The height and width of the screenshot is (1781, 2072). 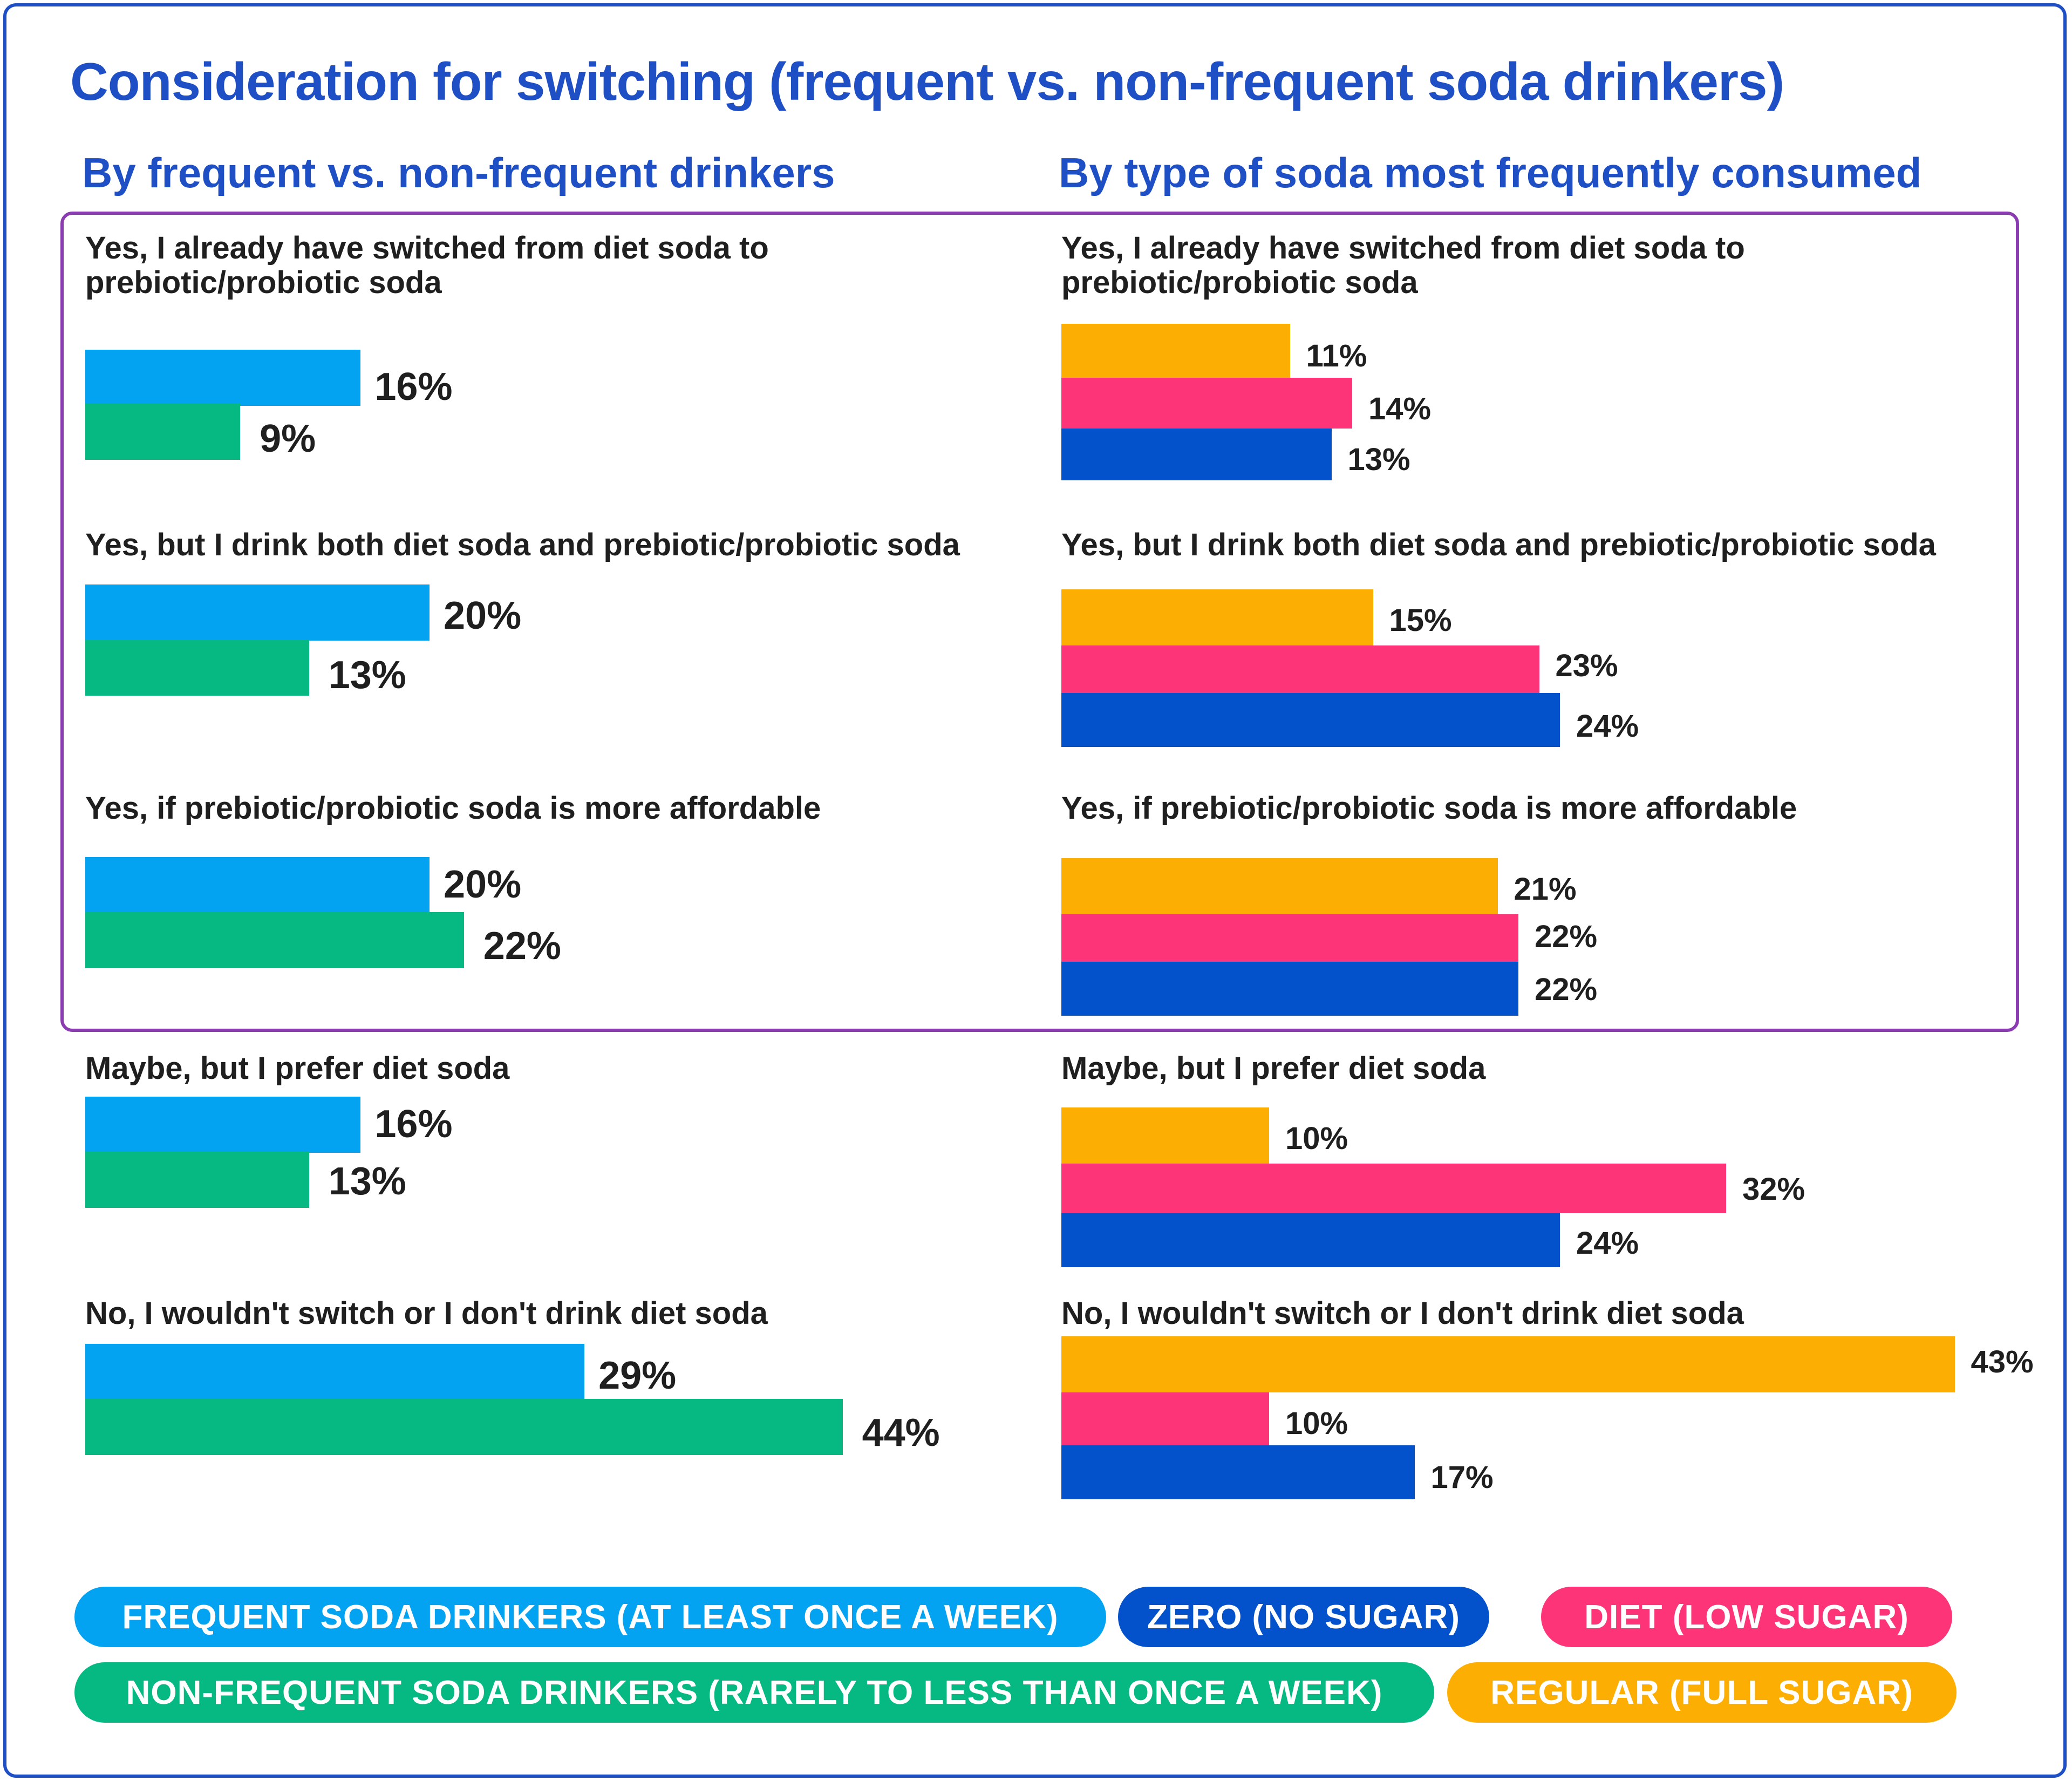 What do you see at coordinates (288, 438) in the screenshot?
I see `value-label: 9%` at bounding box center [288, 438].